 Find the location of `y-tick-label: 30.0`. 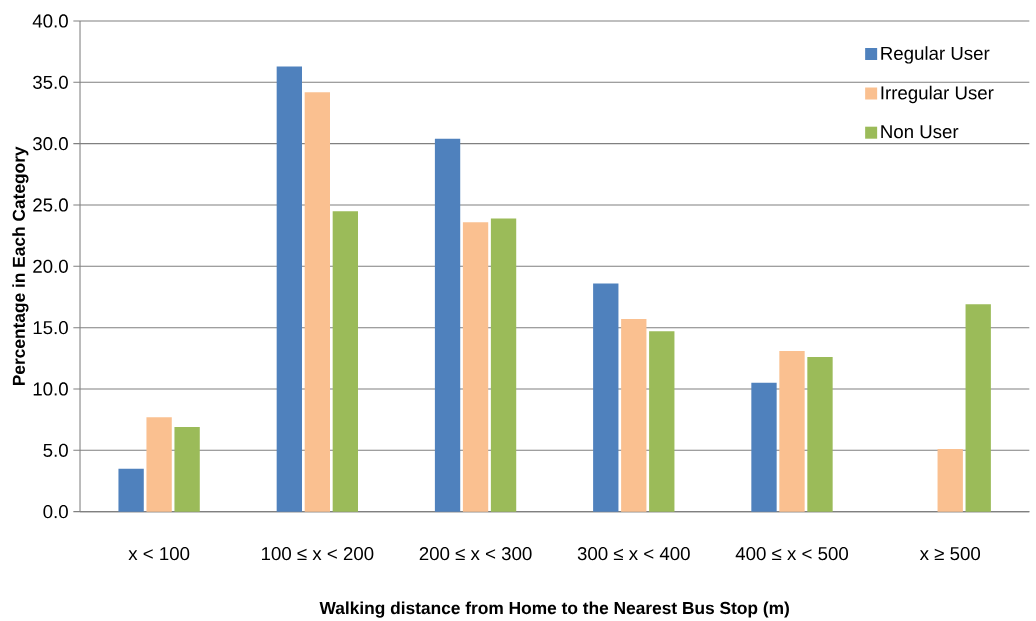

y-tick-label: 30.0 is located at coordinates (50, 144).